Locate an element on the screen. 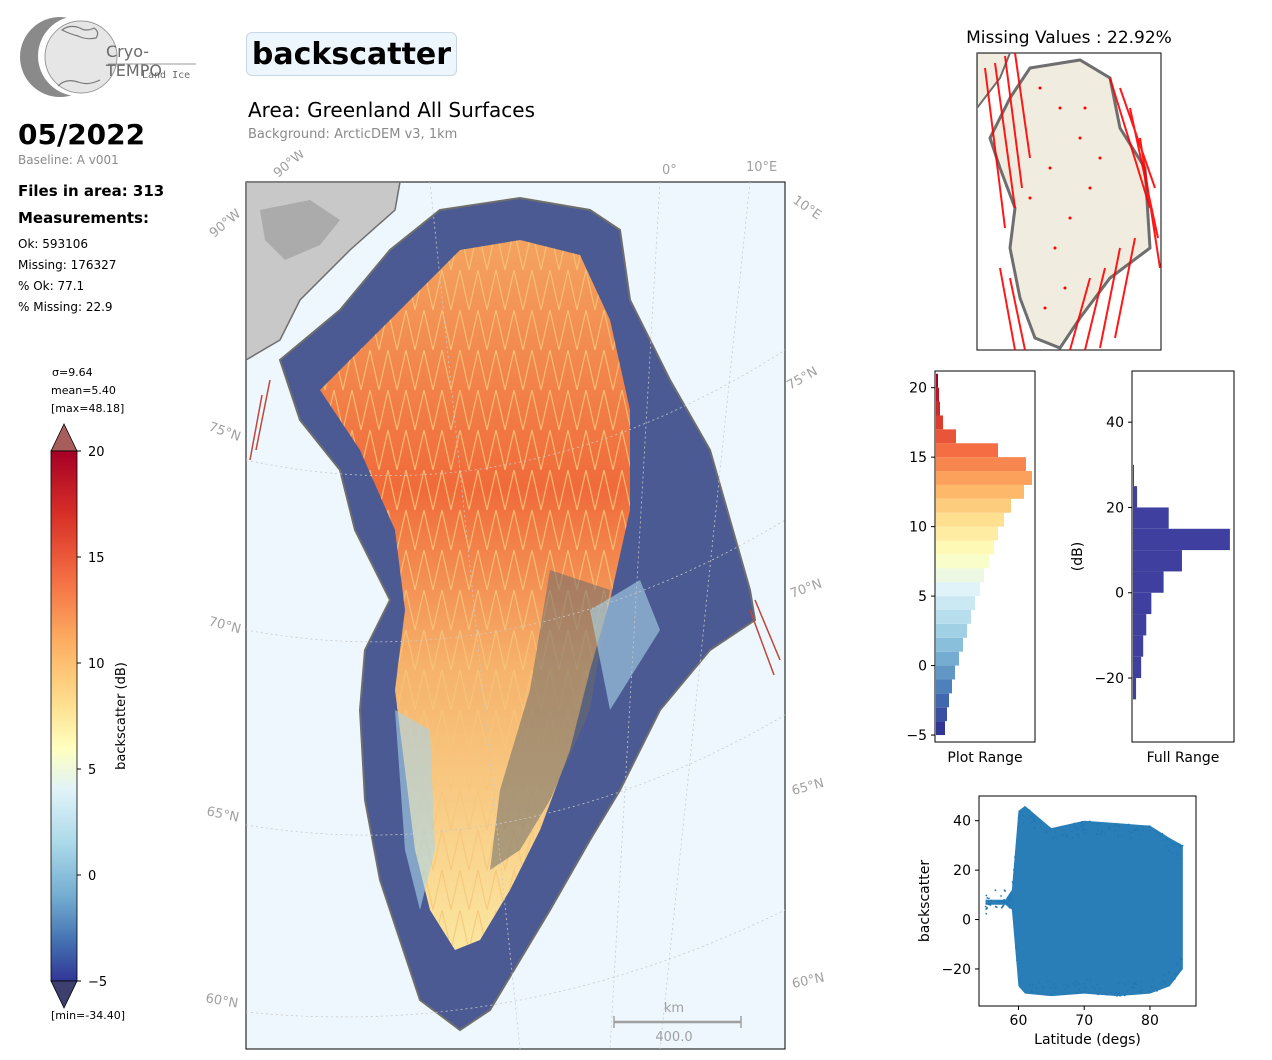 The image size is (1272, 1060). y-tick-label: 0 is located at coordinates (922, 667).